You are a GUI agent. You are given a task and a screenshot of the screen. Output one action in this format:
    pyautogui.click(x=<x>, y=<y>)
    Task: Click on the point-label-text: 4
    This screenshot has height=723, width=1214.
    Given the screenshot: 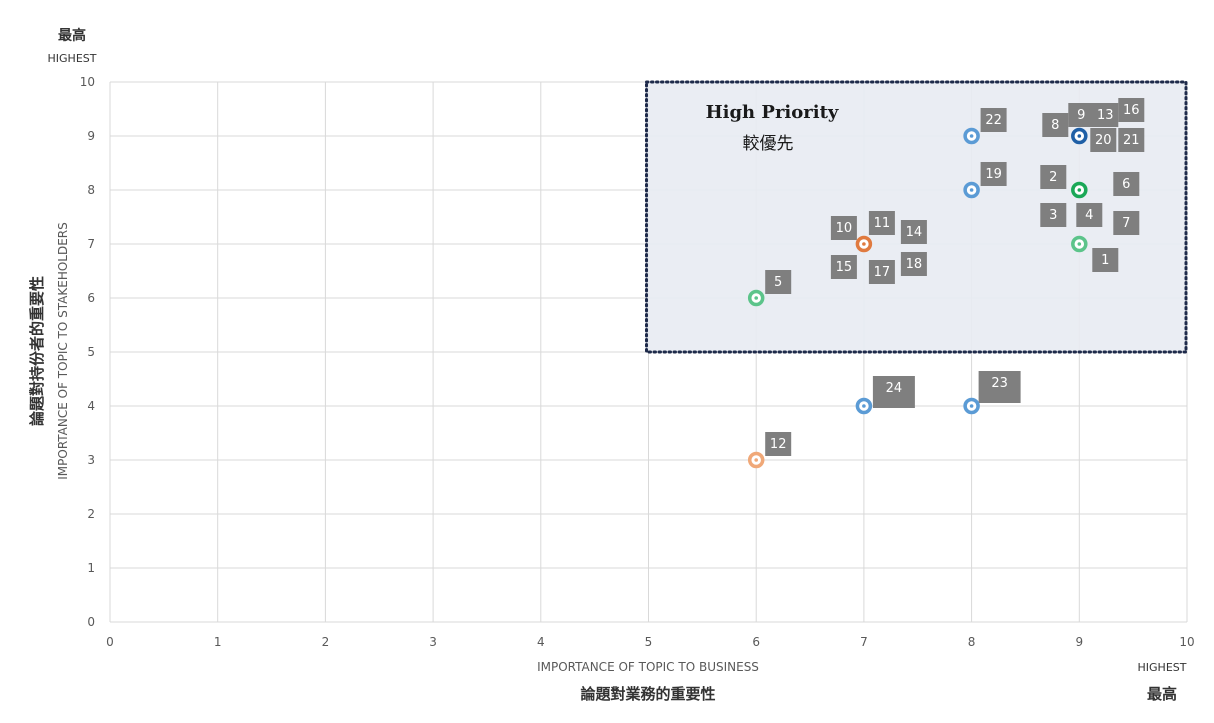 What is the action you would take?
    pyautogui.click(x=1089, y=215)
    